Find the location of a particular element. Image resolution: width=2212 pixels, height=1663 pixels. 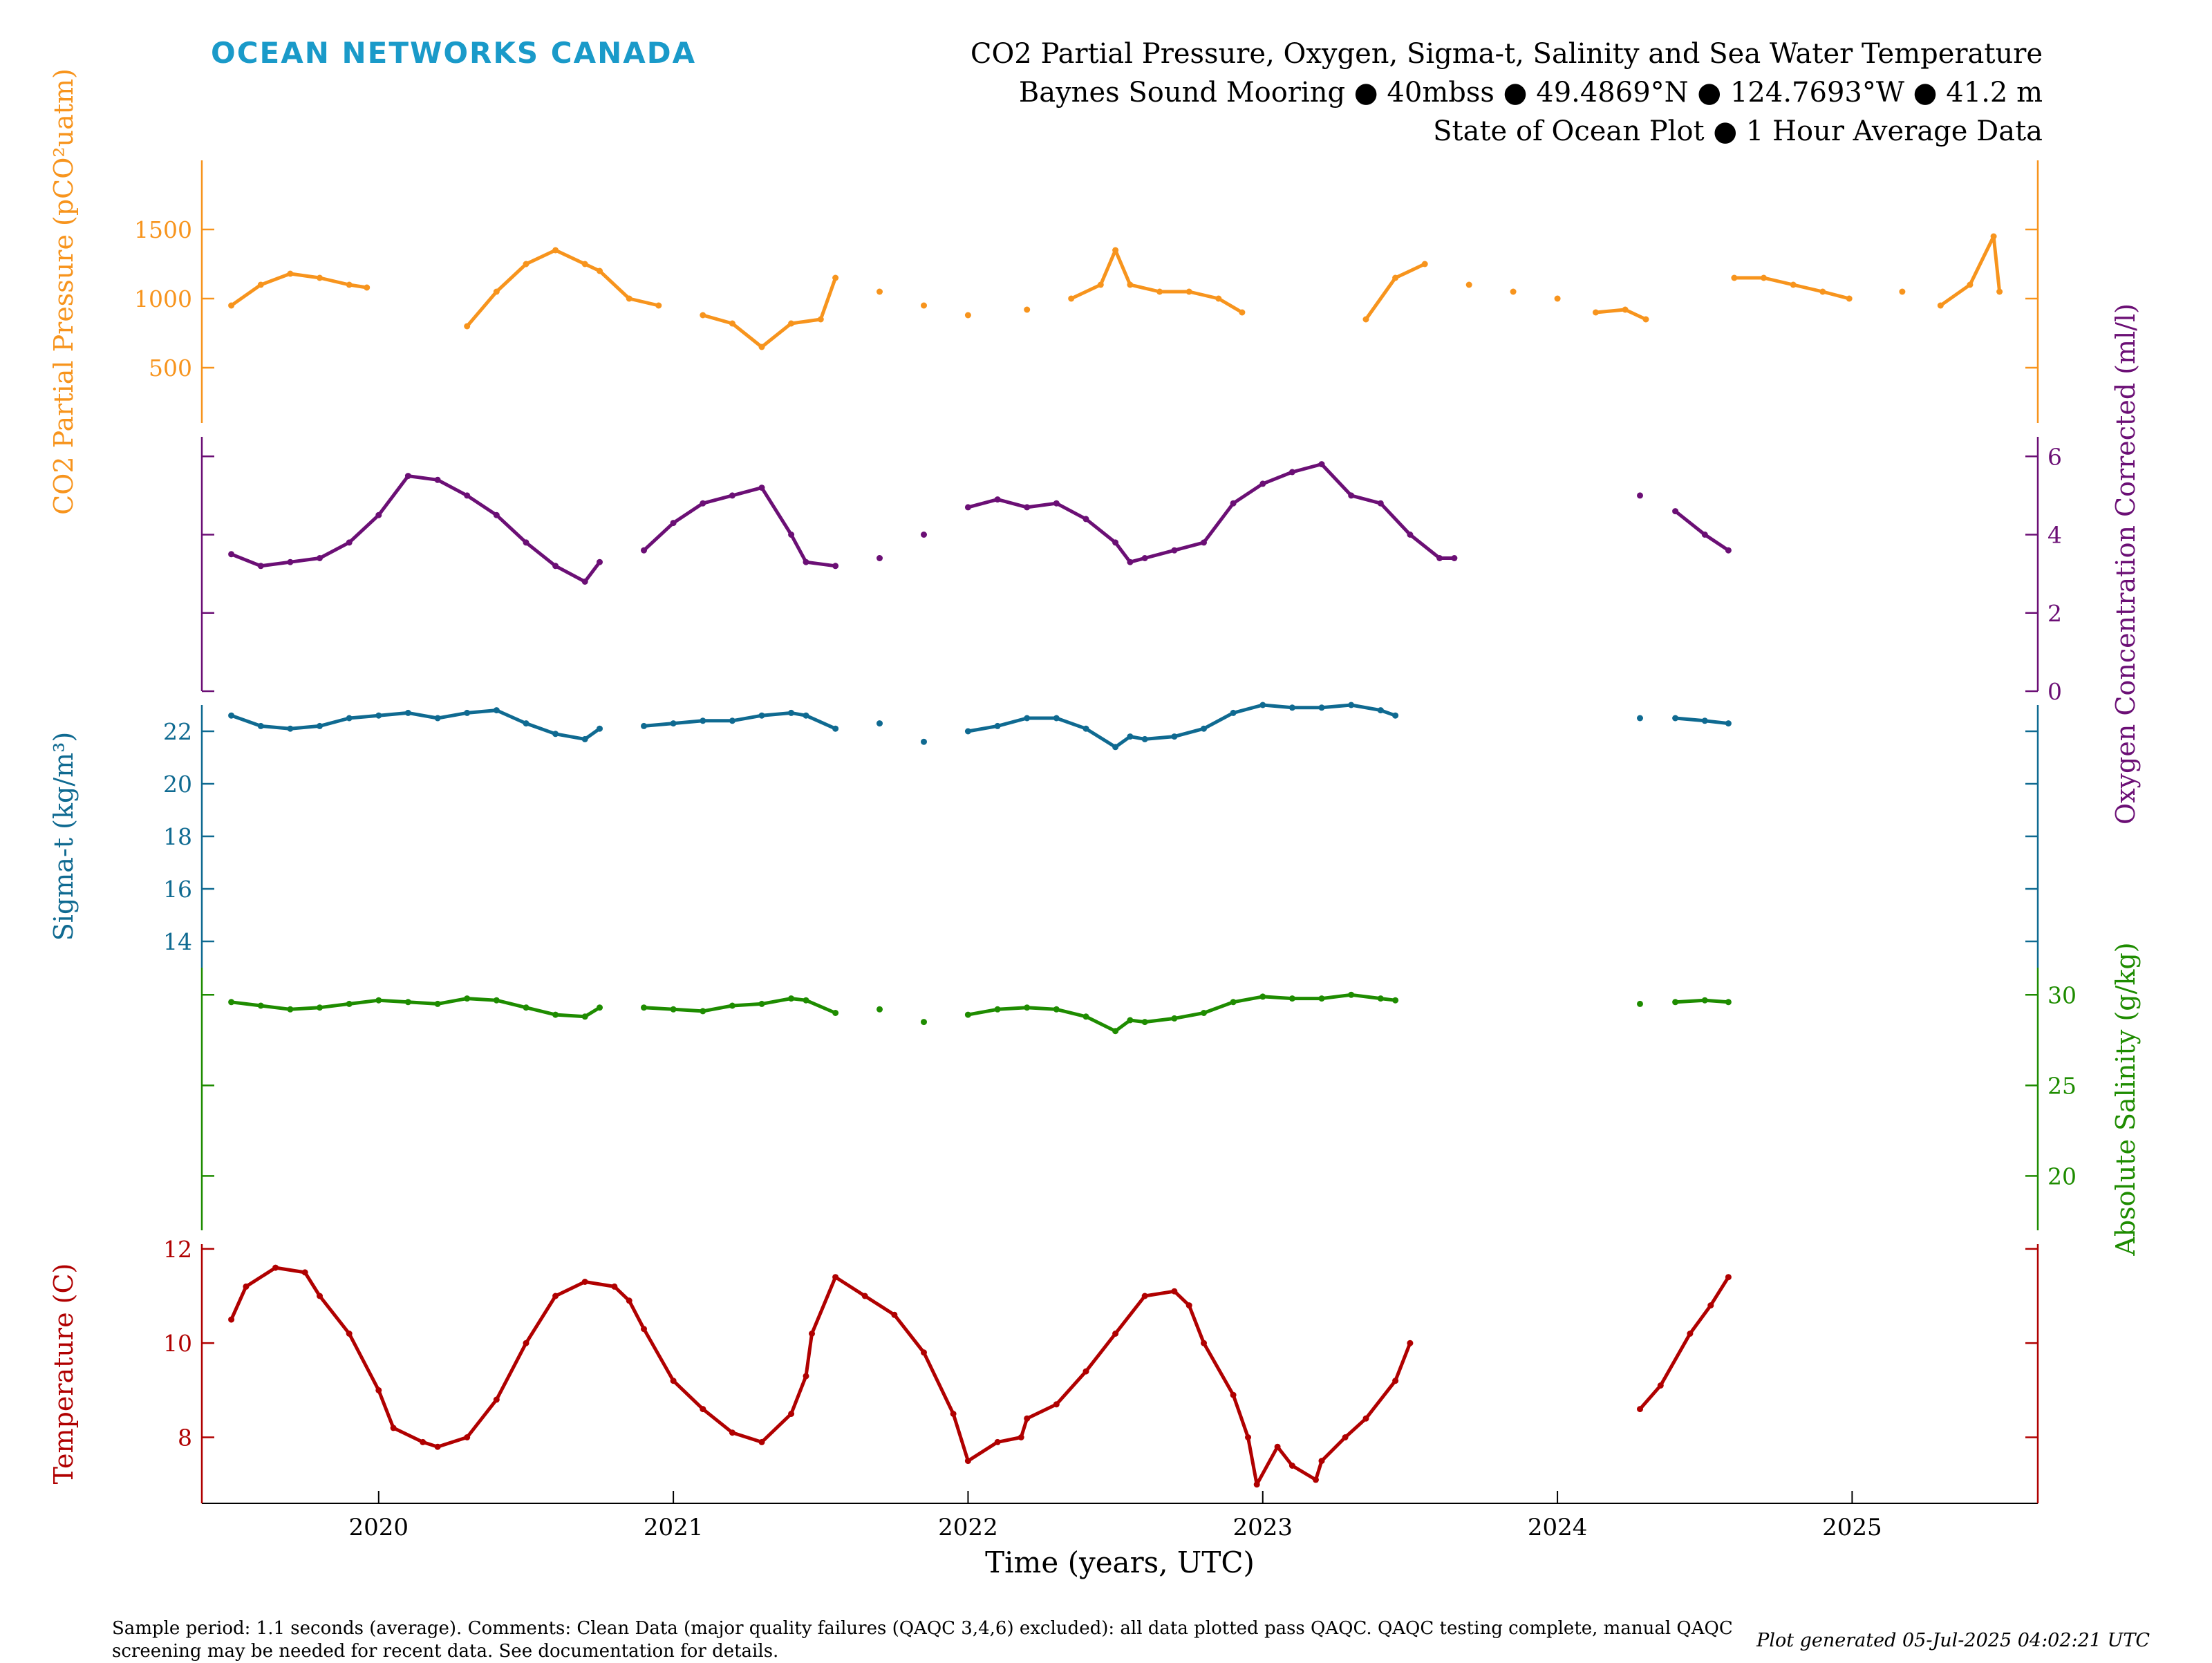

sigma-axis-label: Sigma-t (kg/m³) is located at coordinates (63, 836).